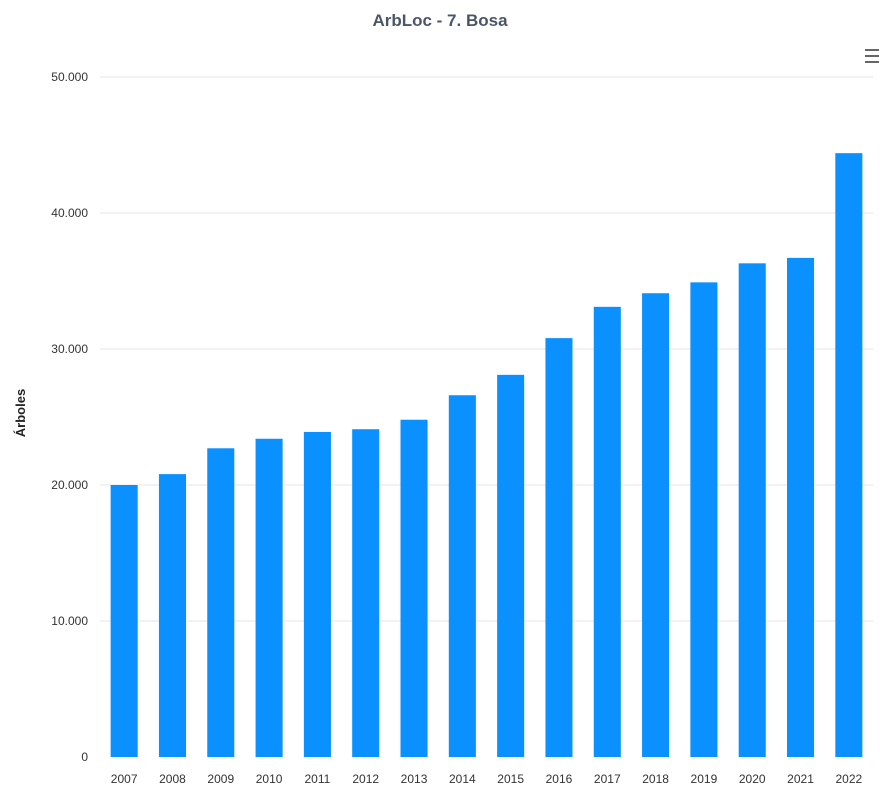 The width and height of the screenshot is (880, 793). What do you see at coordinates (704, 779) in the screenshot?
I see `x-tick-label: 2019` at bounding box center [704, 779].